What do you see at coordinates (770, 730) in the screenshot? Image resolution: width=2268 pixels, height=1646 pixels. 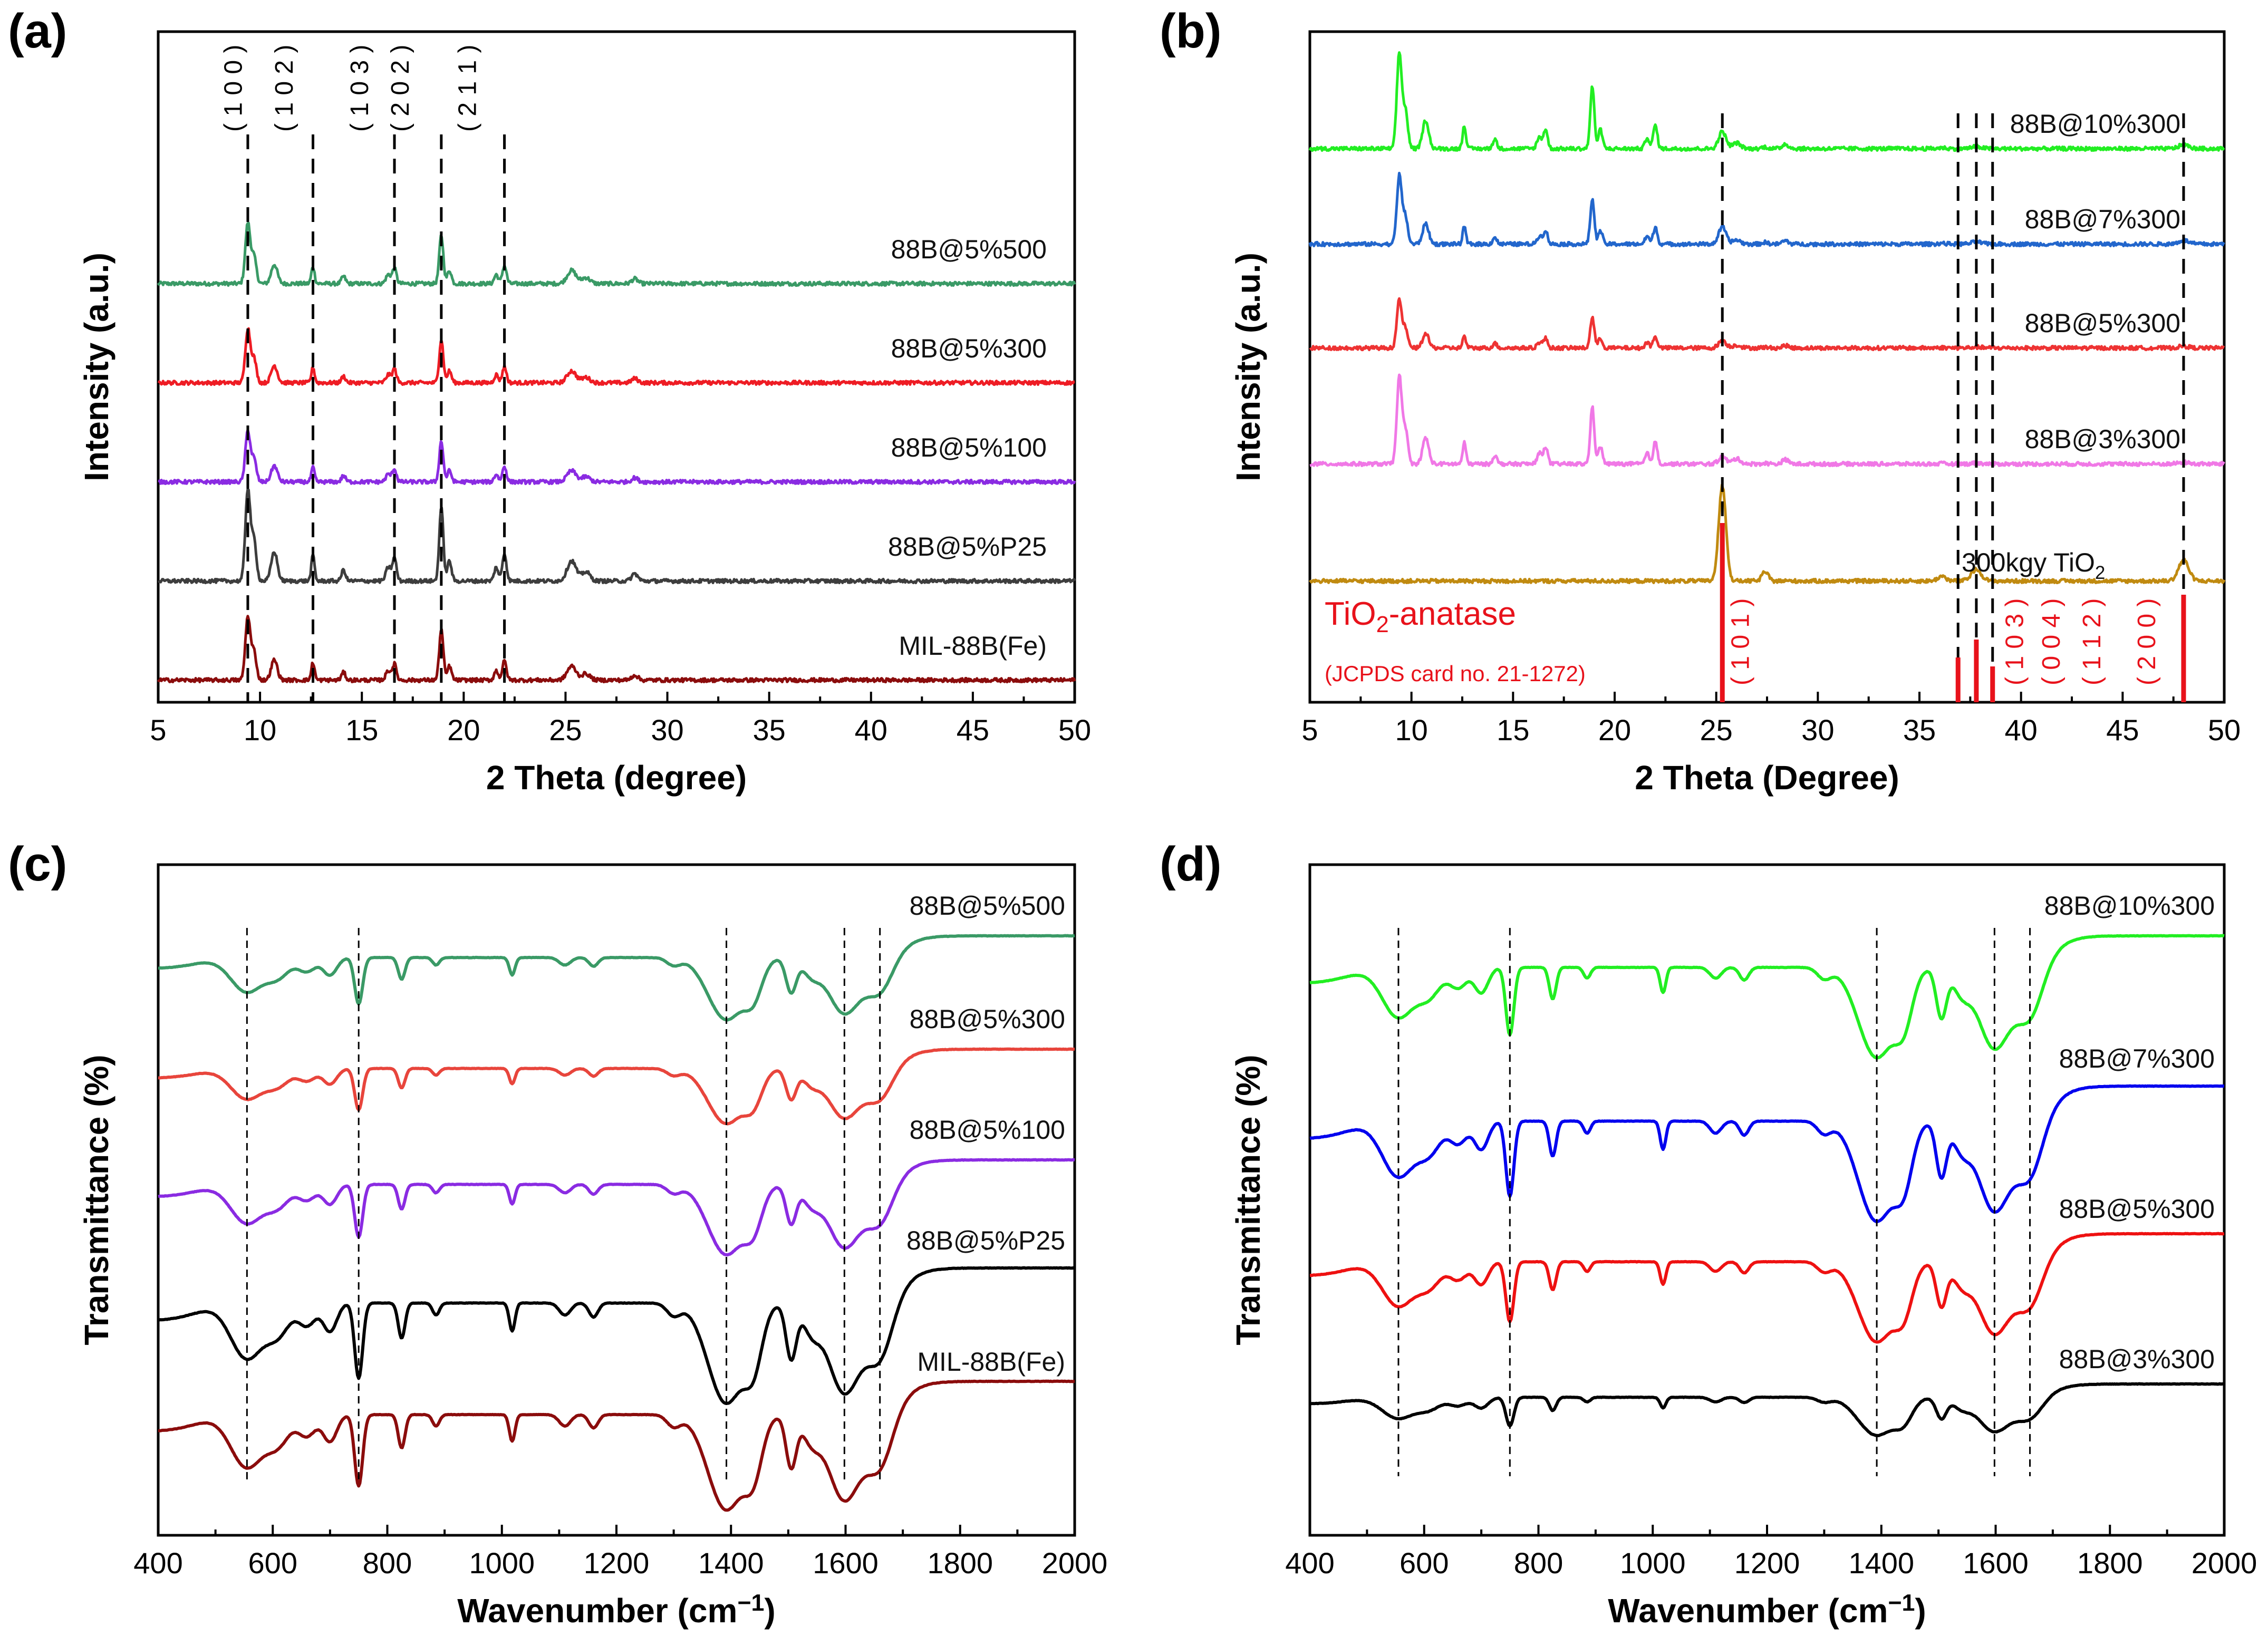 I see `x-tick-label: 35` at bounding box center [770, 730].